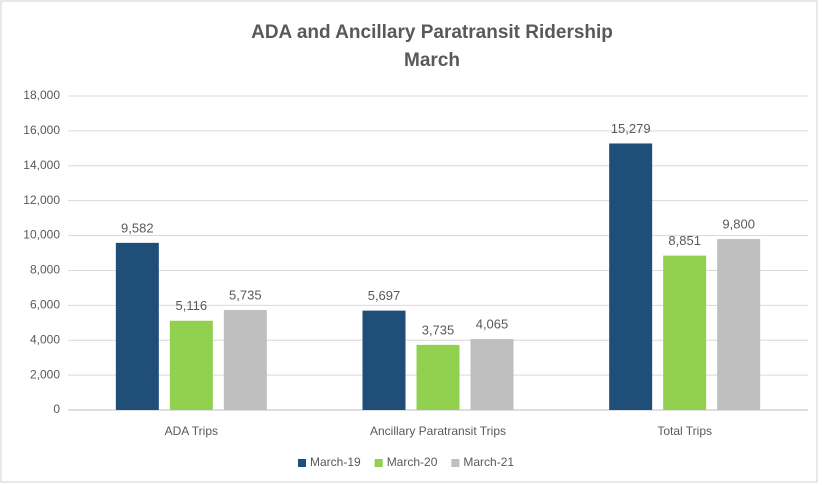  What do you see at coordinates (438, 329) in the screenshot?
I see `data-label: 3,735` at bounding box center [438, 329].